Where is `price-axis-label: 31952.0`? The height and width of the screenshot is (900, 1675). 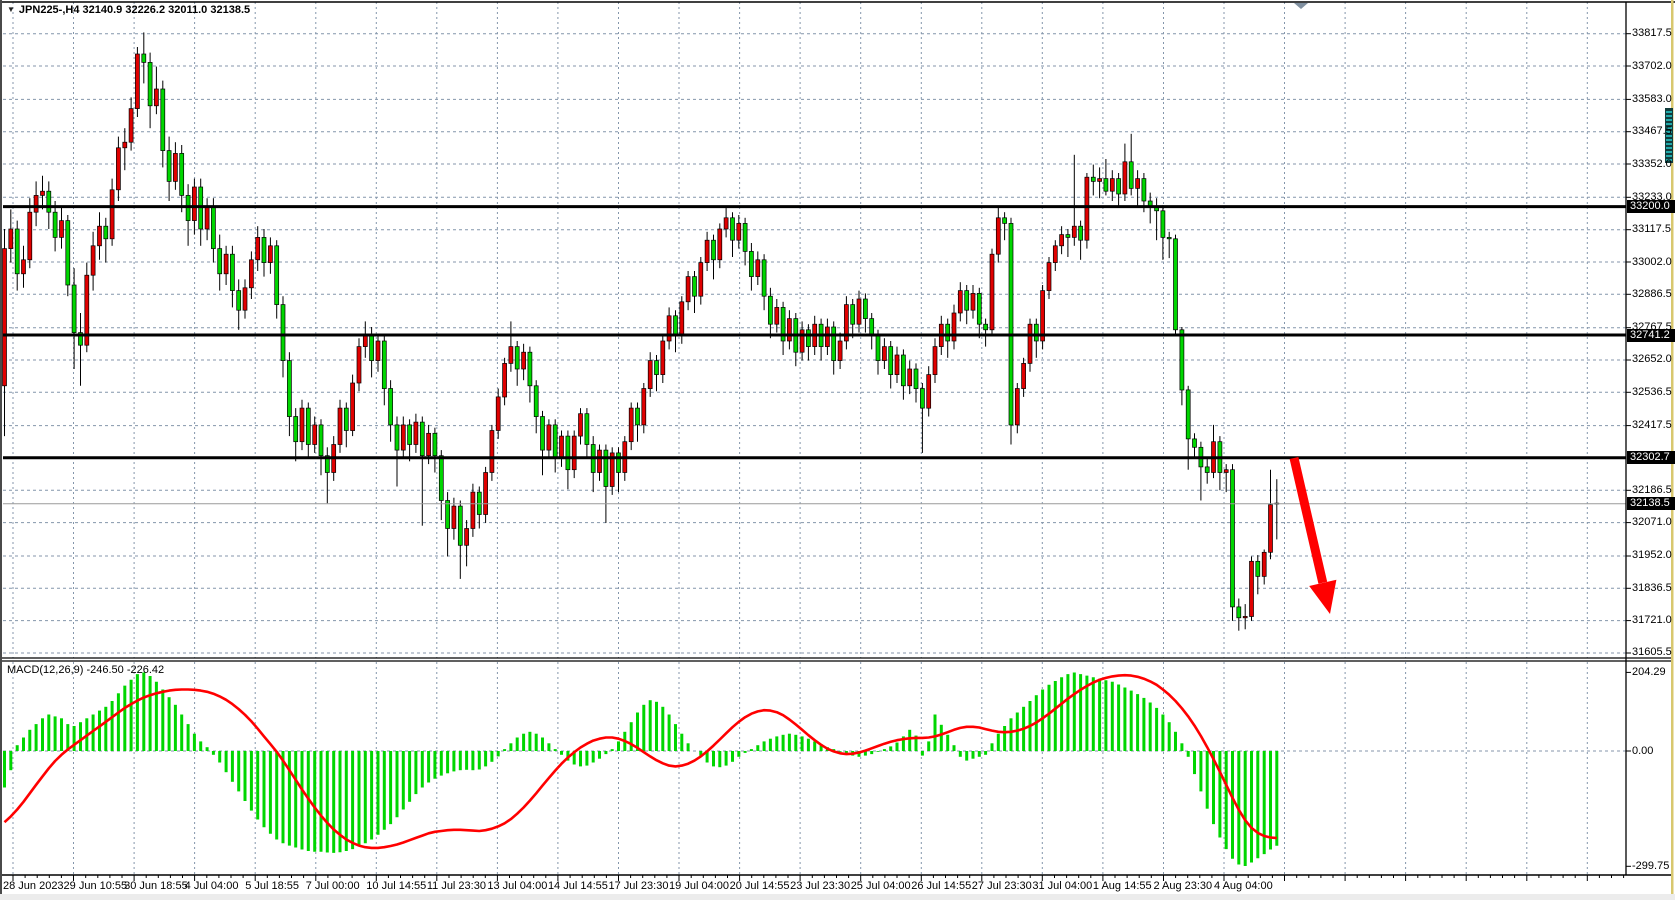
price-axis-label: 31952.0 is located at coordinates (1652, 555).